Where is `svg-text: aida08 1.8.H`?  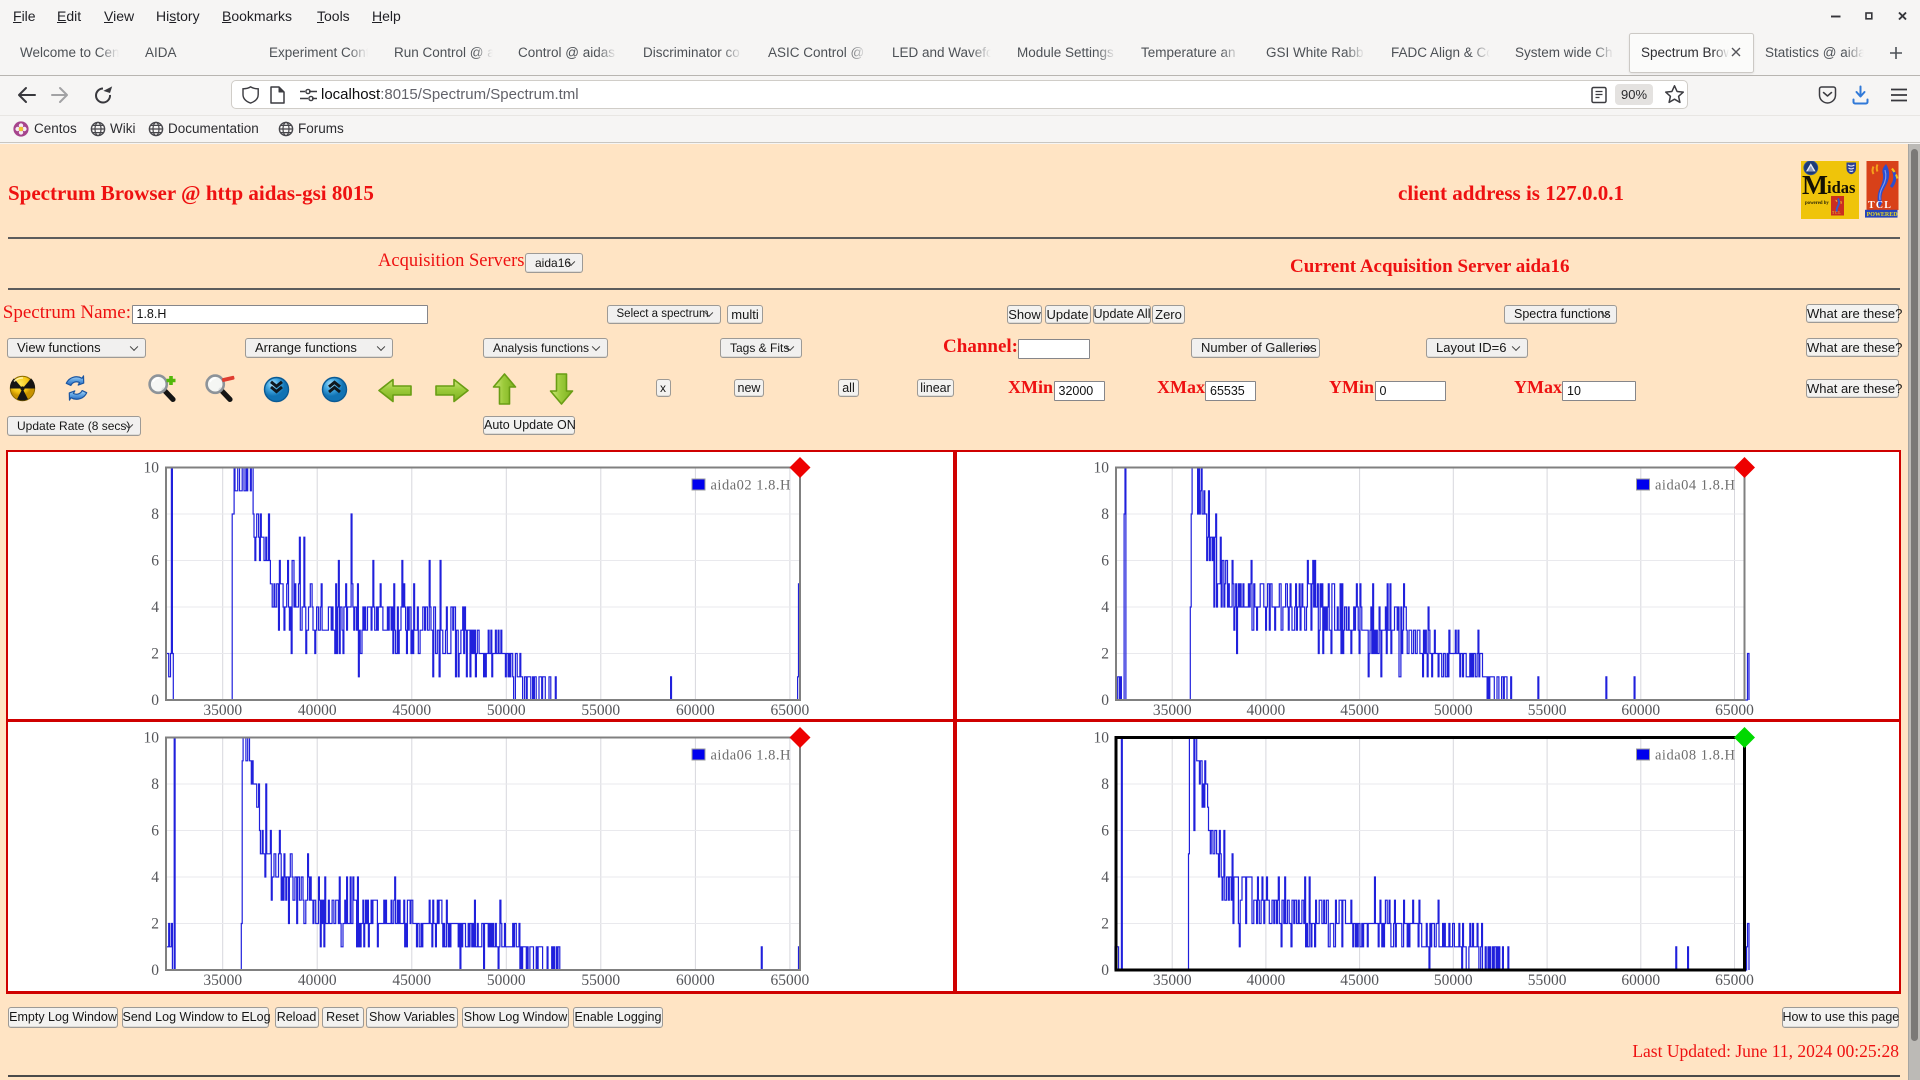 svg-text: aida08 1.8.H is located at coordinates (1695, 755).